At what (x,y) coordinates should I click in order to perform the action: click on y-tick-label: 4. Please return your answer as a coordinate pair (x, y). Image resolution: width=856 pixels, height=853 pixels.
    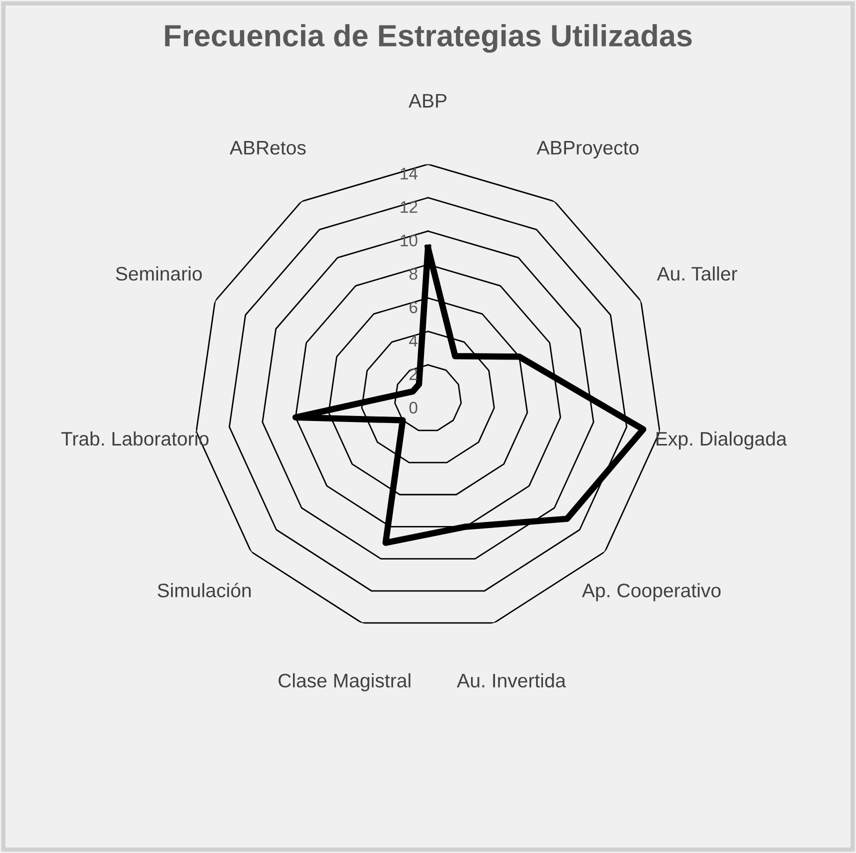
    Looking at the image, I should click on (413, 341).